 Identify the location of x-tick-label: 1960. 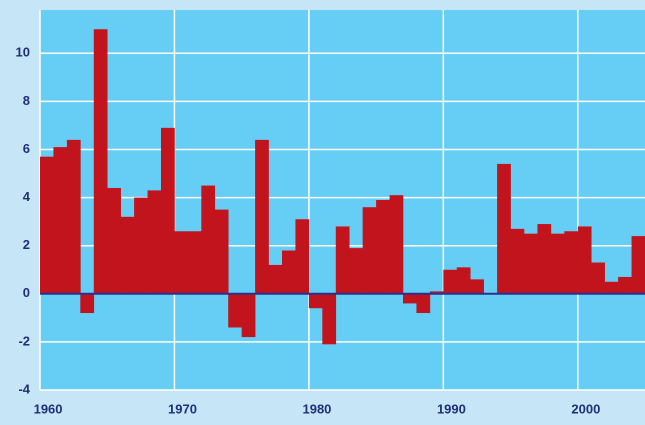
(48, 408).